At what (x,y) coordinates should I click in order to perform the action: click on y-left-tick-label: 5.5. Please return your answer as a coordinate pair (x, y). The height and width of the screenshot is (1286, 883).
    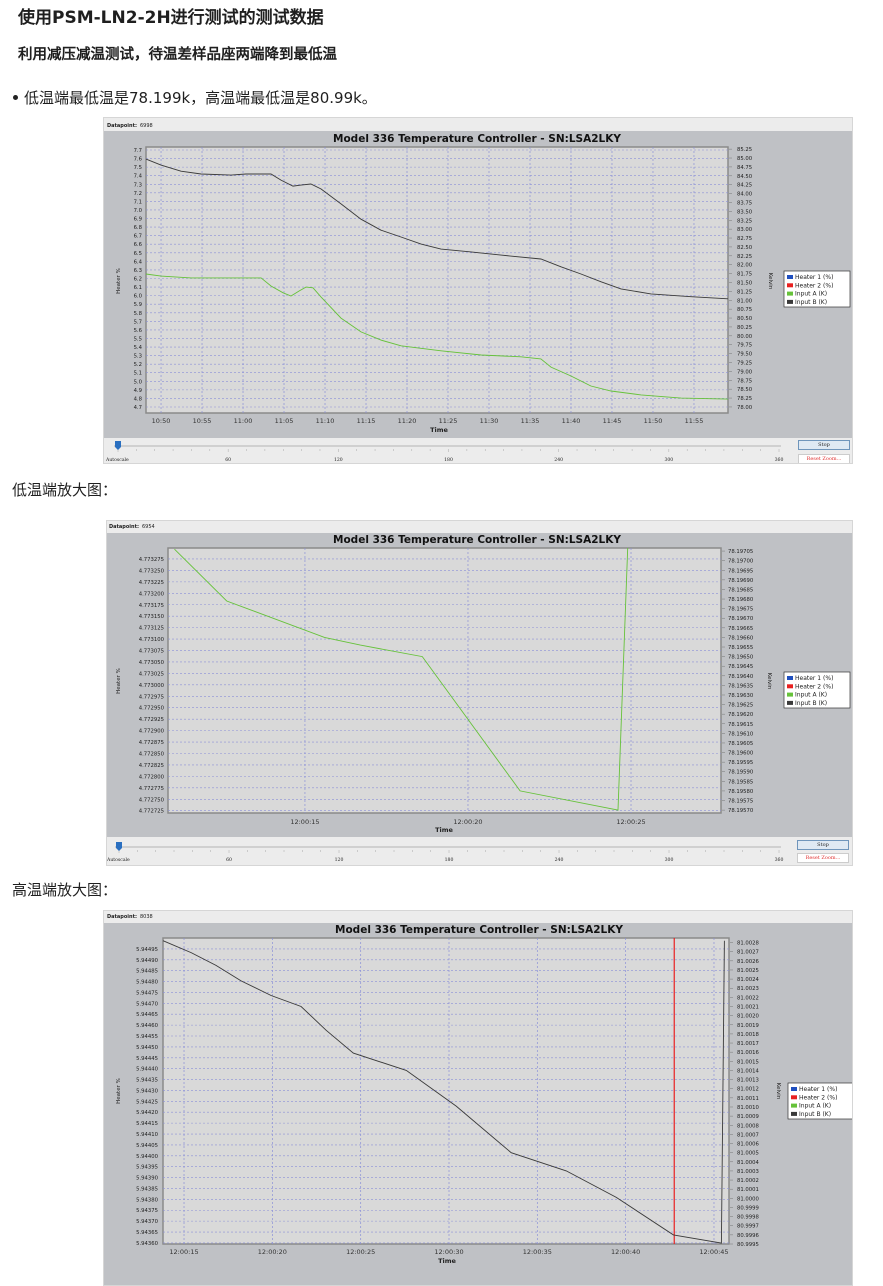
    Looking at the image, I should click on (138, 339).